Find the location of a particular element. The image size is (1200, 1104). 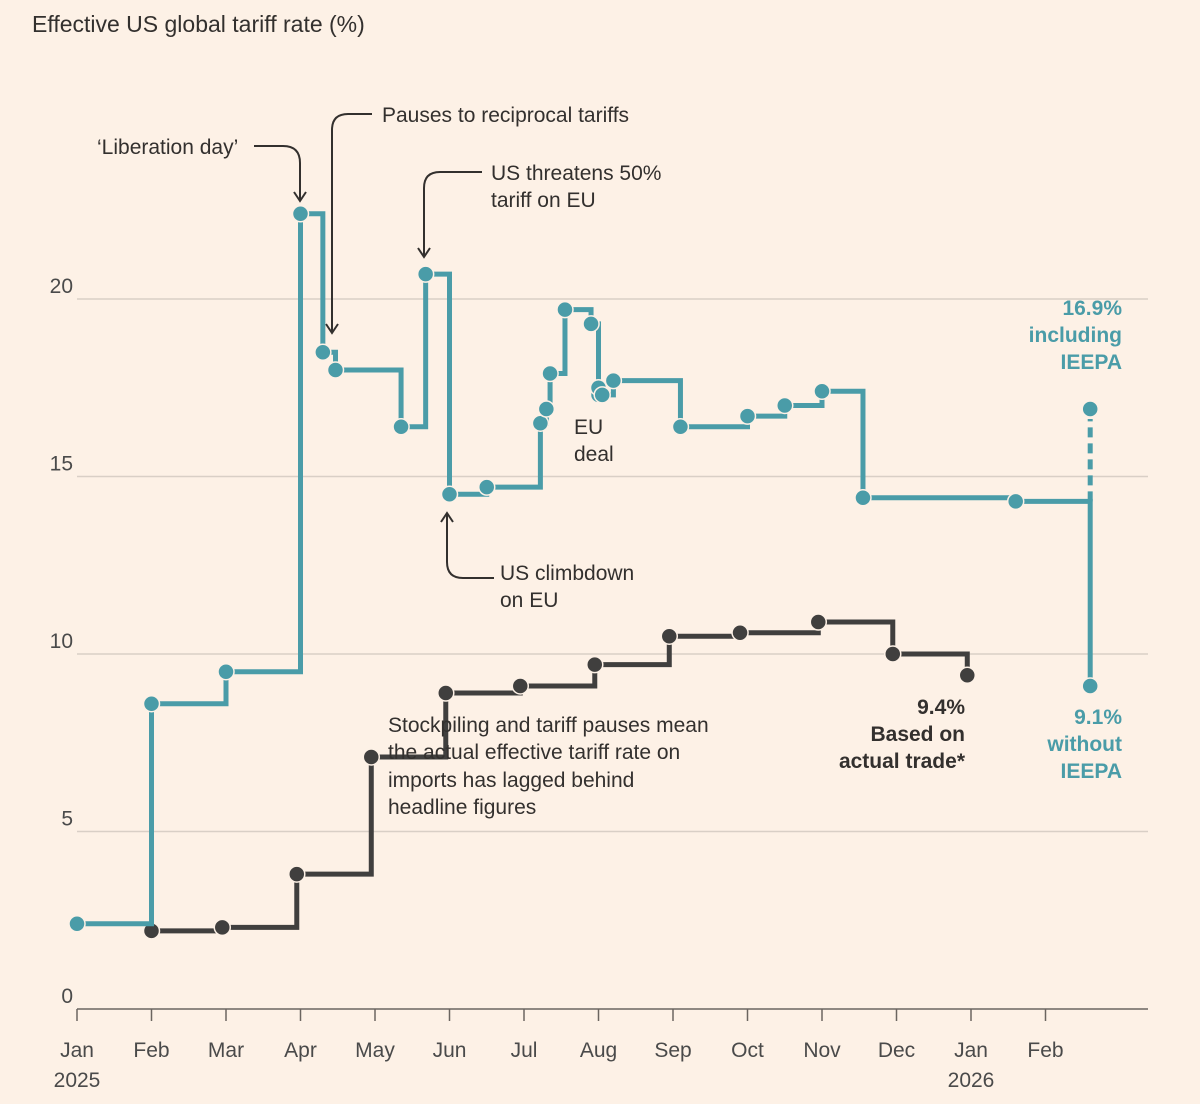

x-tick-label-5: Jun is located at coordinates (450, 1050).